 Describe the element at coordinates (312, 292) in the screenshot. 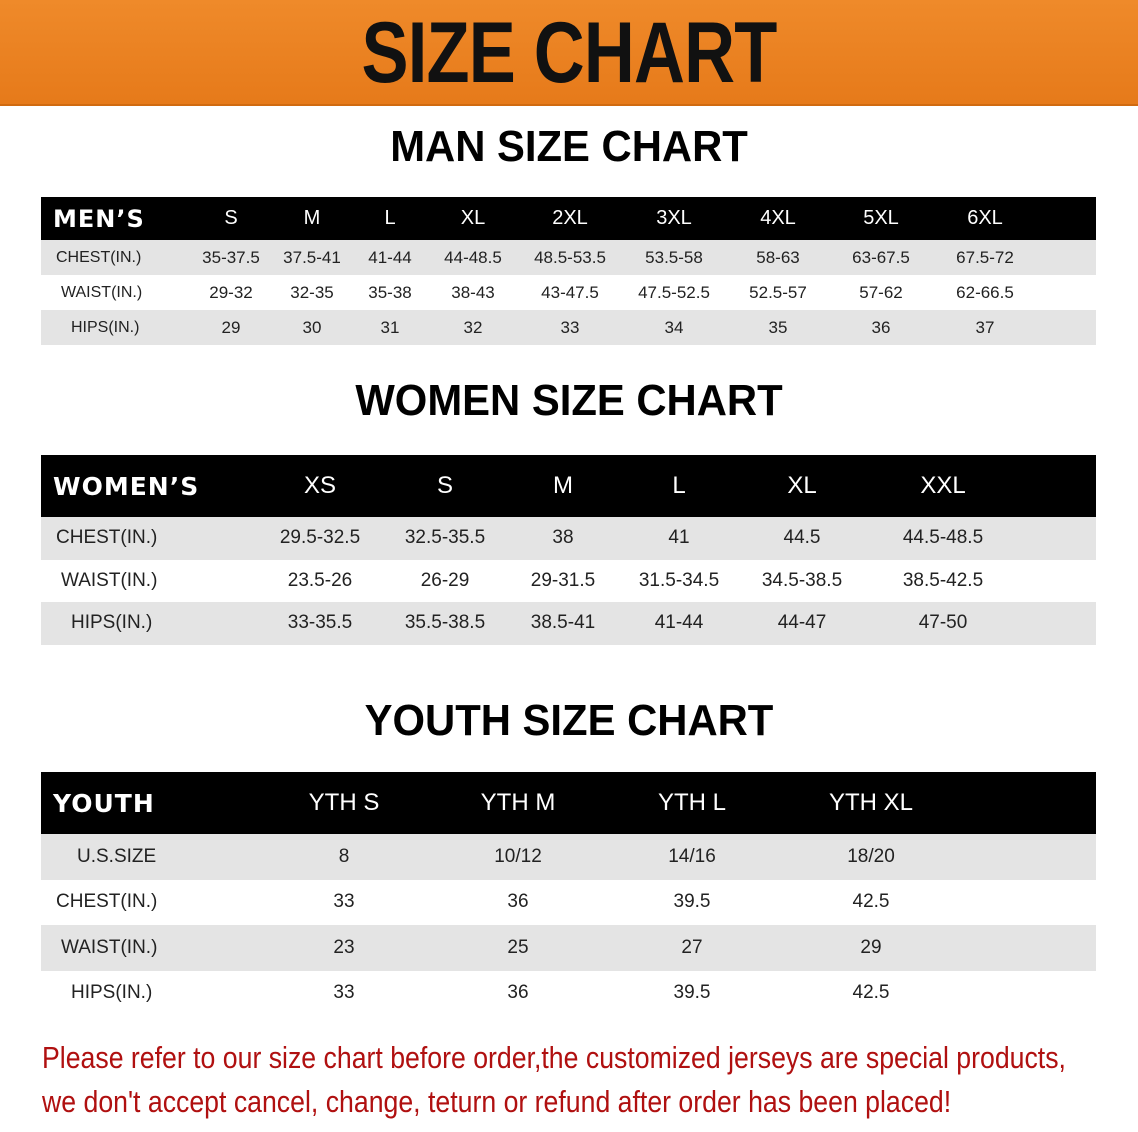

I see `table-cell: 32-35` at that location.